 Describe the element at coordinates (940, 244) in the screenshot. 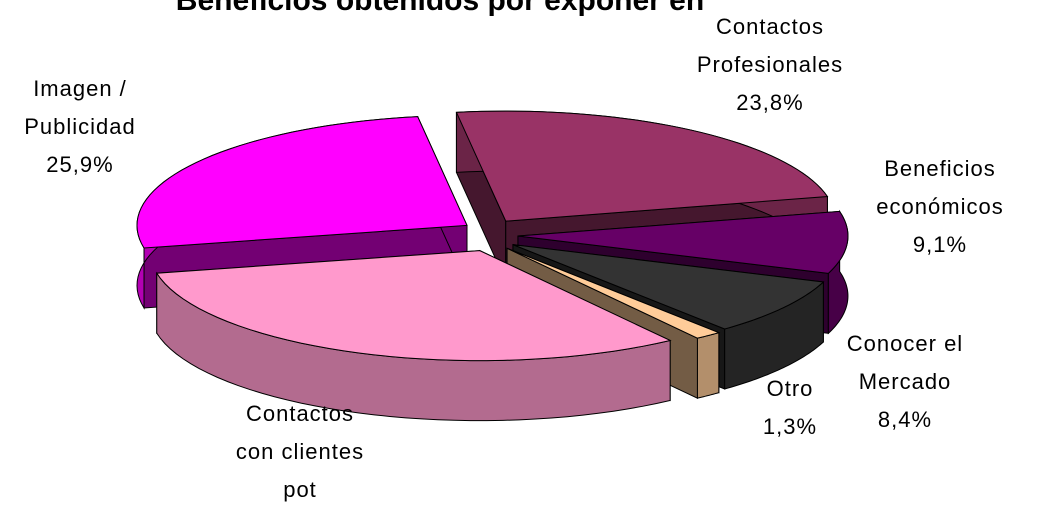

I see `value-label: 9,1%` at that location.